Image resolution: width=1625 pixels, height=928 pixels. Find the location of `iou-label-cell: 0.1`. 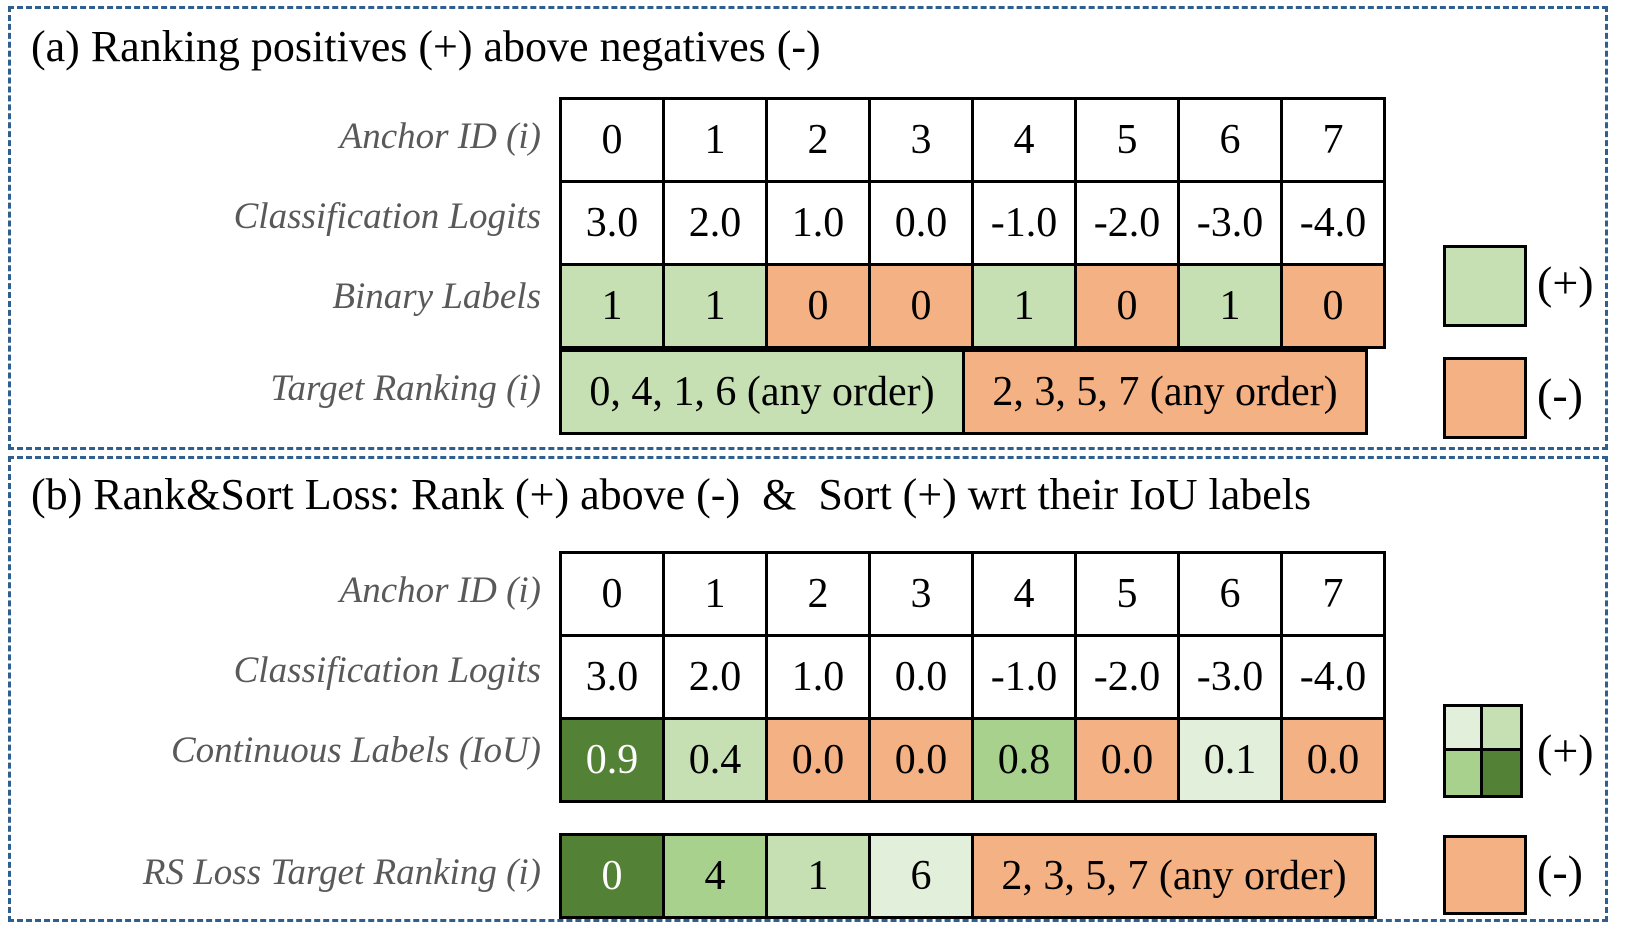

iou-label-cell: 0.1 is located at coordinates (1230, 760).